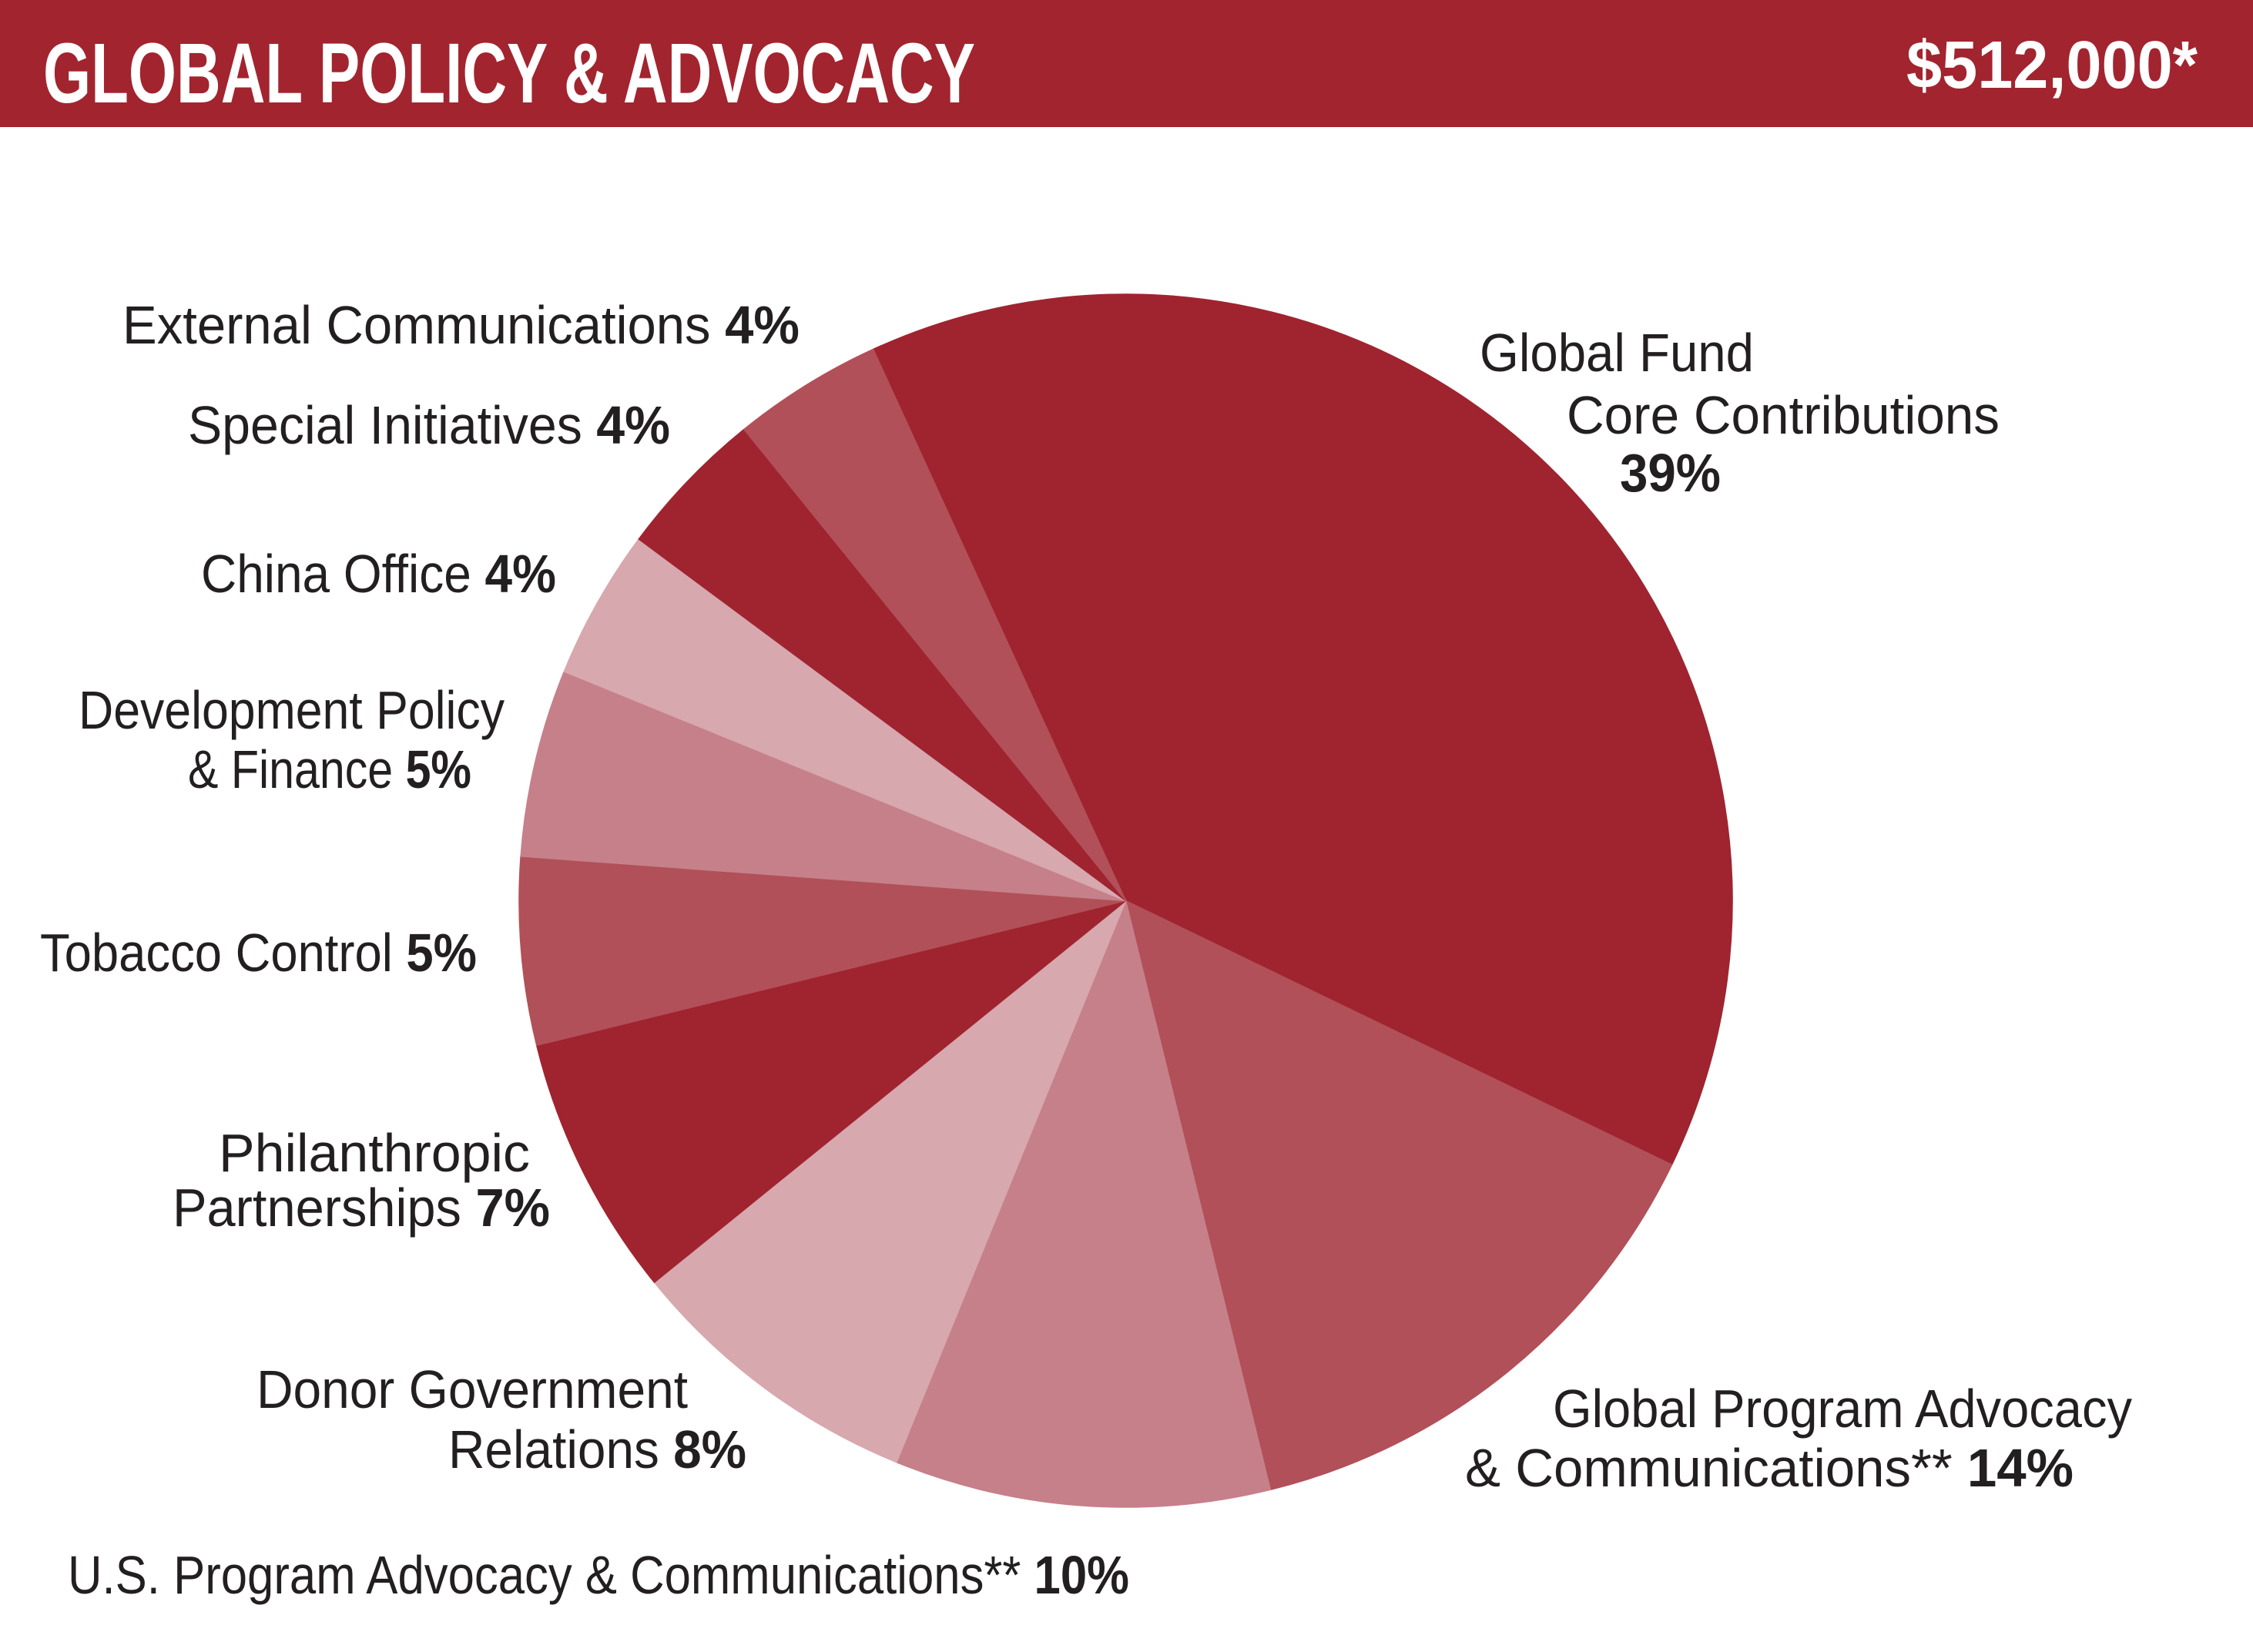 This screenshot has height=1652, width=2253. Describe the element at coordinates (361, 1208) in the screenshot. I see `svg-text: Partnerships 7%` at that location.